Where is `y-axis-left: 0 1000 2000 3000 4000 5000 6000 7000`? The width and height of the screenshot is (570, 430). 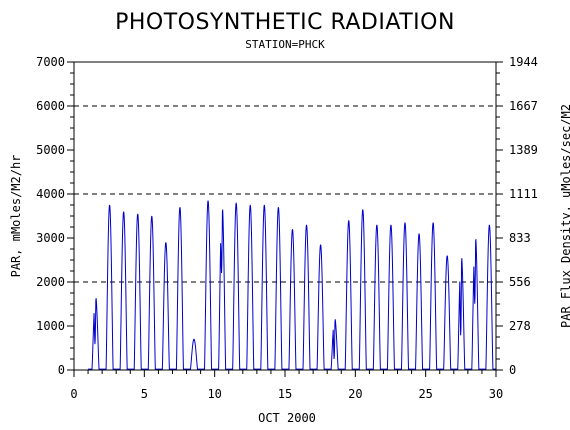 y-axis-left: 0 1000 2000 3000 4000 5000 6000 7000 is located at coordinates (55, 216).